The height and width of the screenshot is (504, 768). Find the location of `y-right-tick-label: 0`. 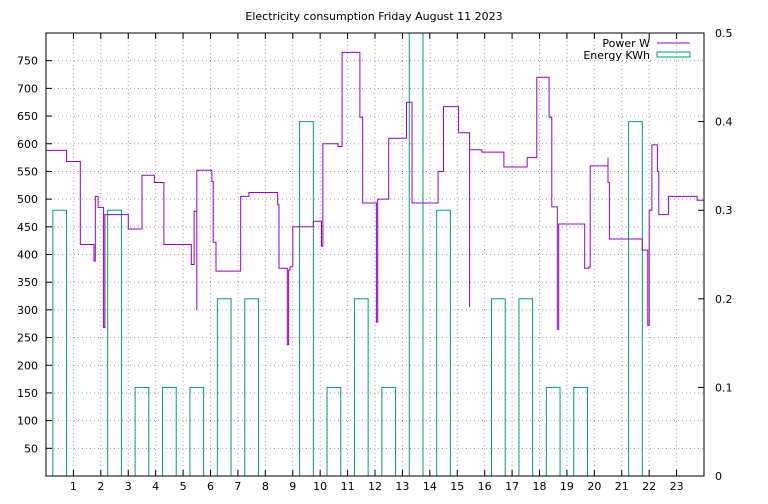

y-right-tick-label: 0 is located at coordinates (718, 476).